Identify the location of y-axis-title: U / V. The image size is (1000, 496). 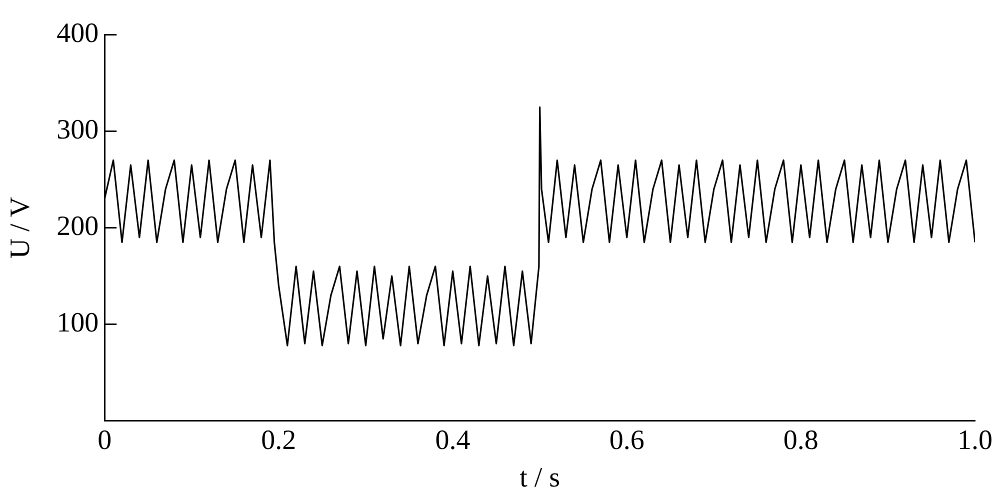
(20, 227).